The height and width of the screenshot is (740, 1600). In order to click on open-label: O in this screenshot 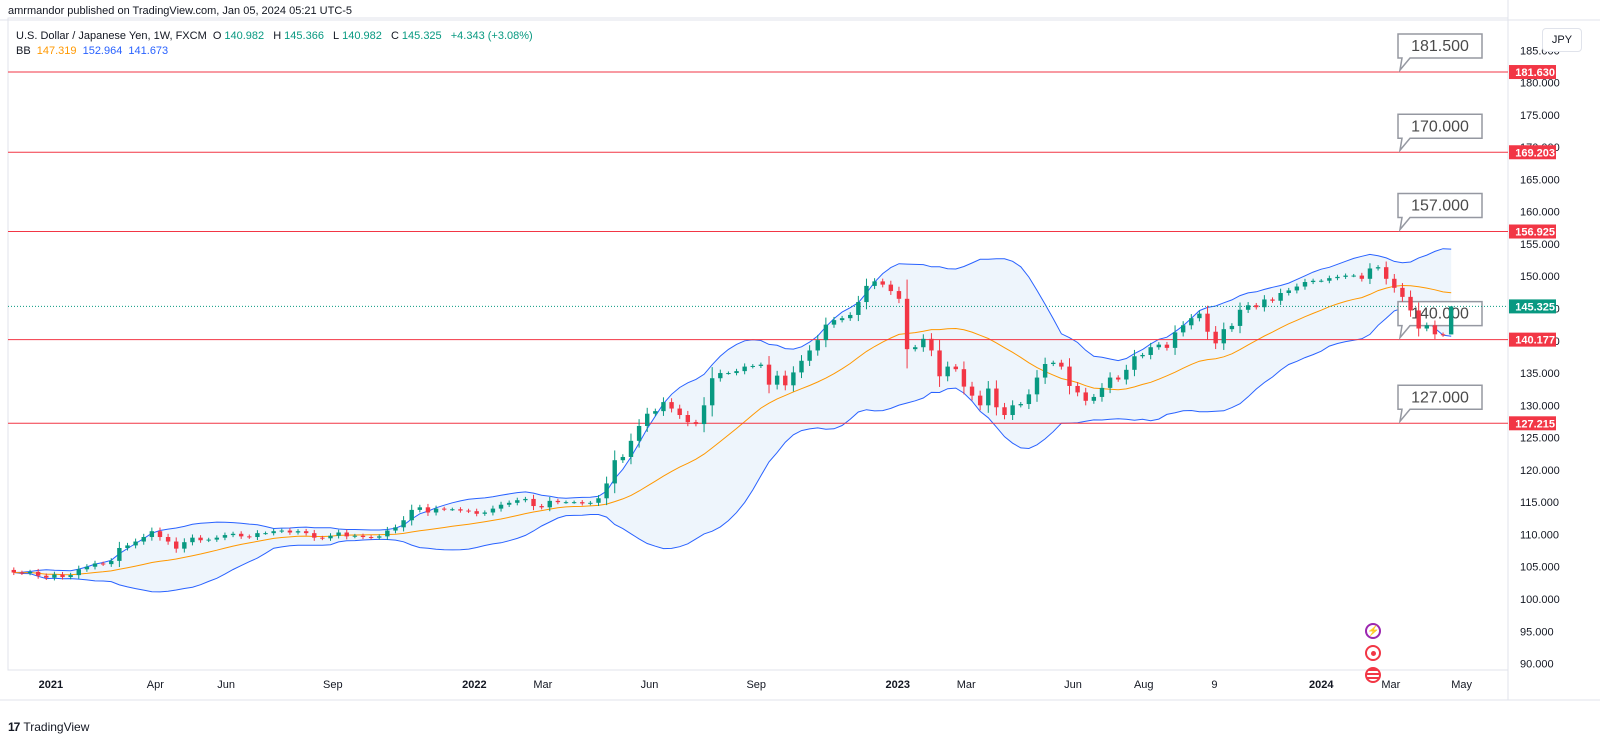, I will do `click(217, 36)`.